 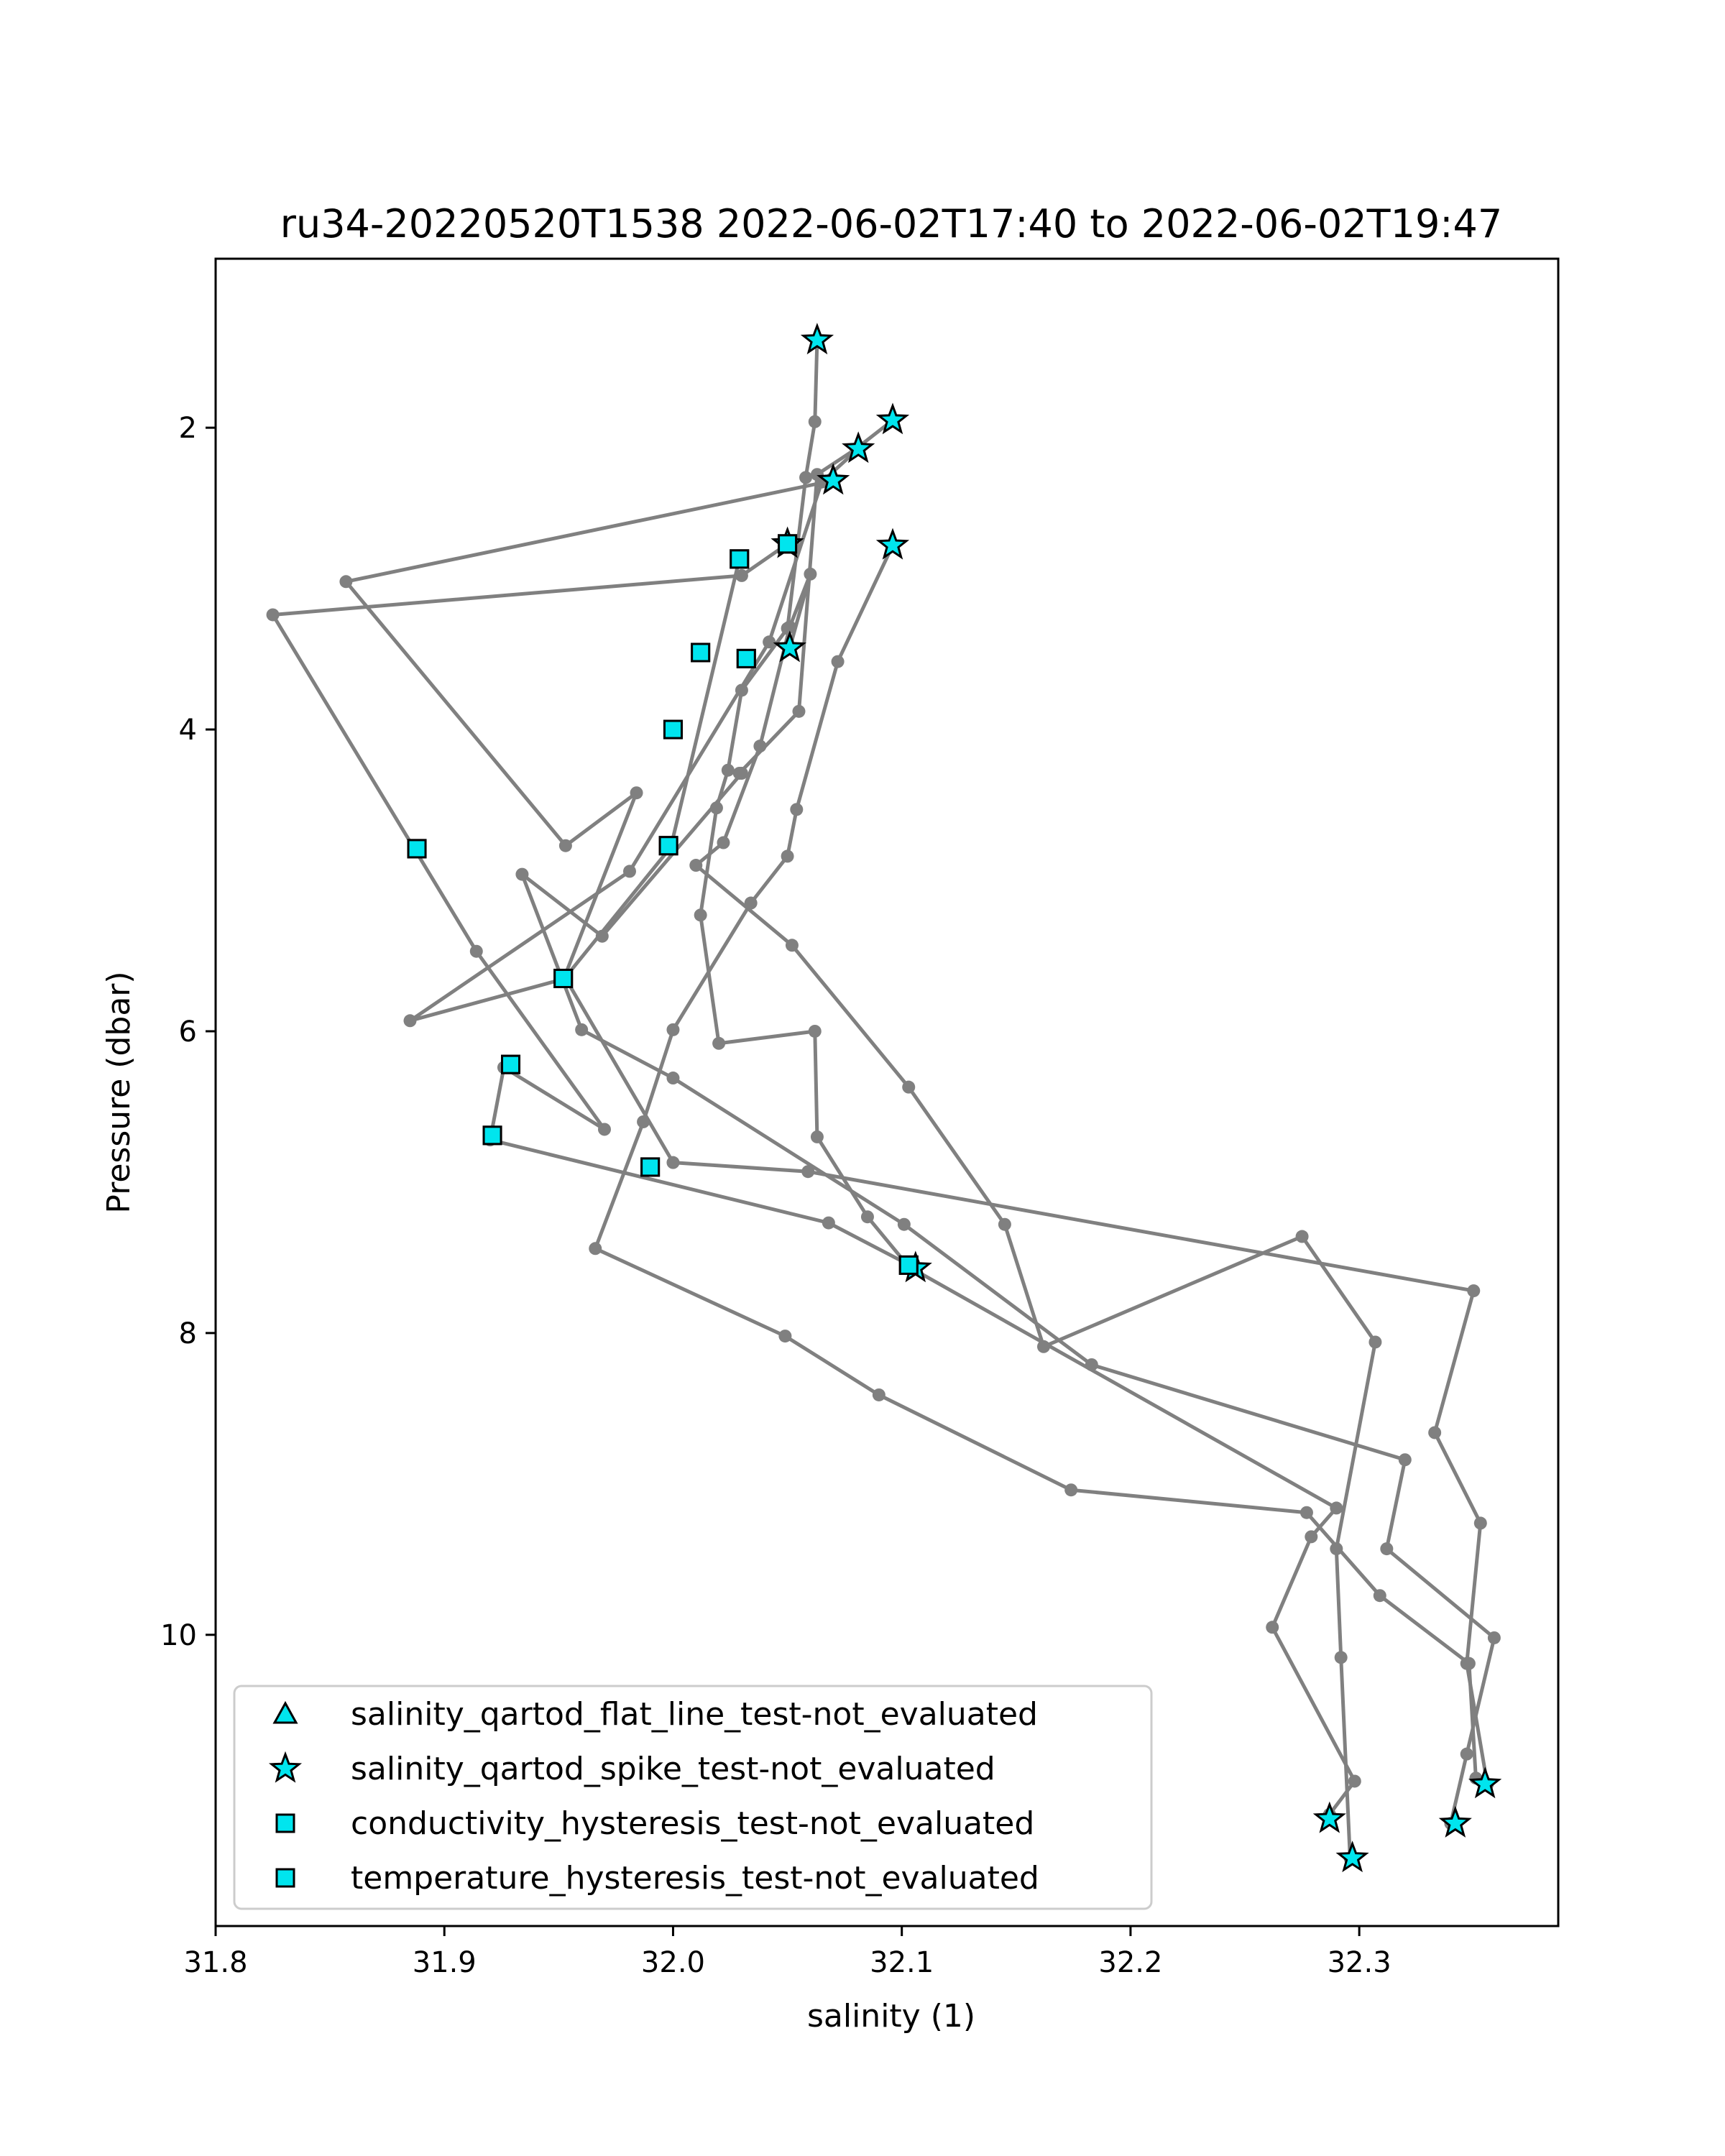 I want to click on y-tick-label: 2, so click(x=188, y=429).